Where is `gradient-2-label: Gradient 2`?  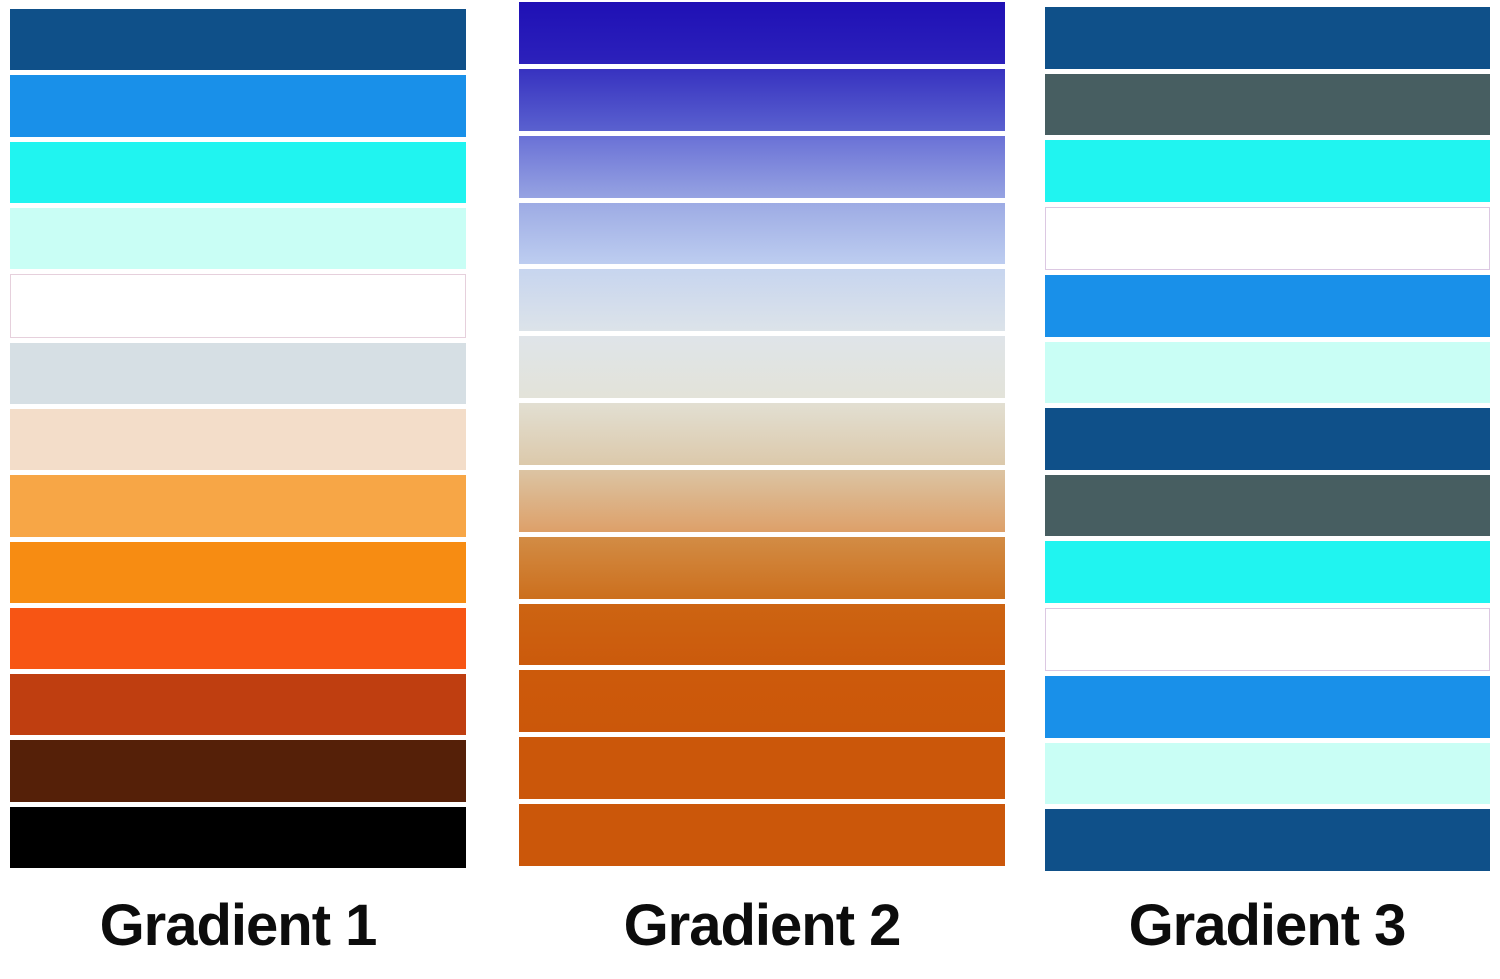 gradient-2-label: Gradient 2 is located at coordinates (762, 925).